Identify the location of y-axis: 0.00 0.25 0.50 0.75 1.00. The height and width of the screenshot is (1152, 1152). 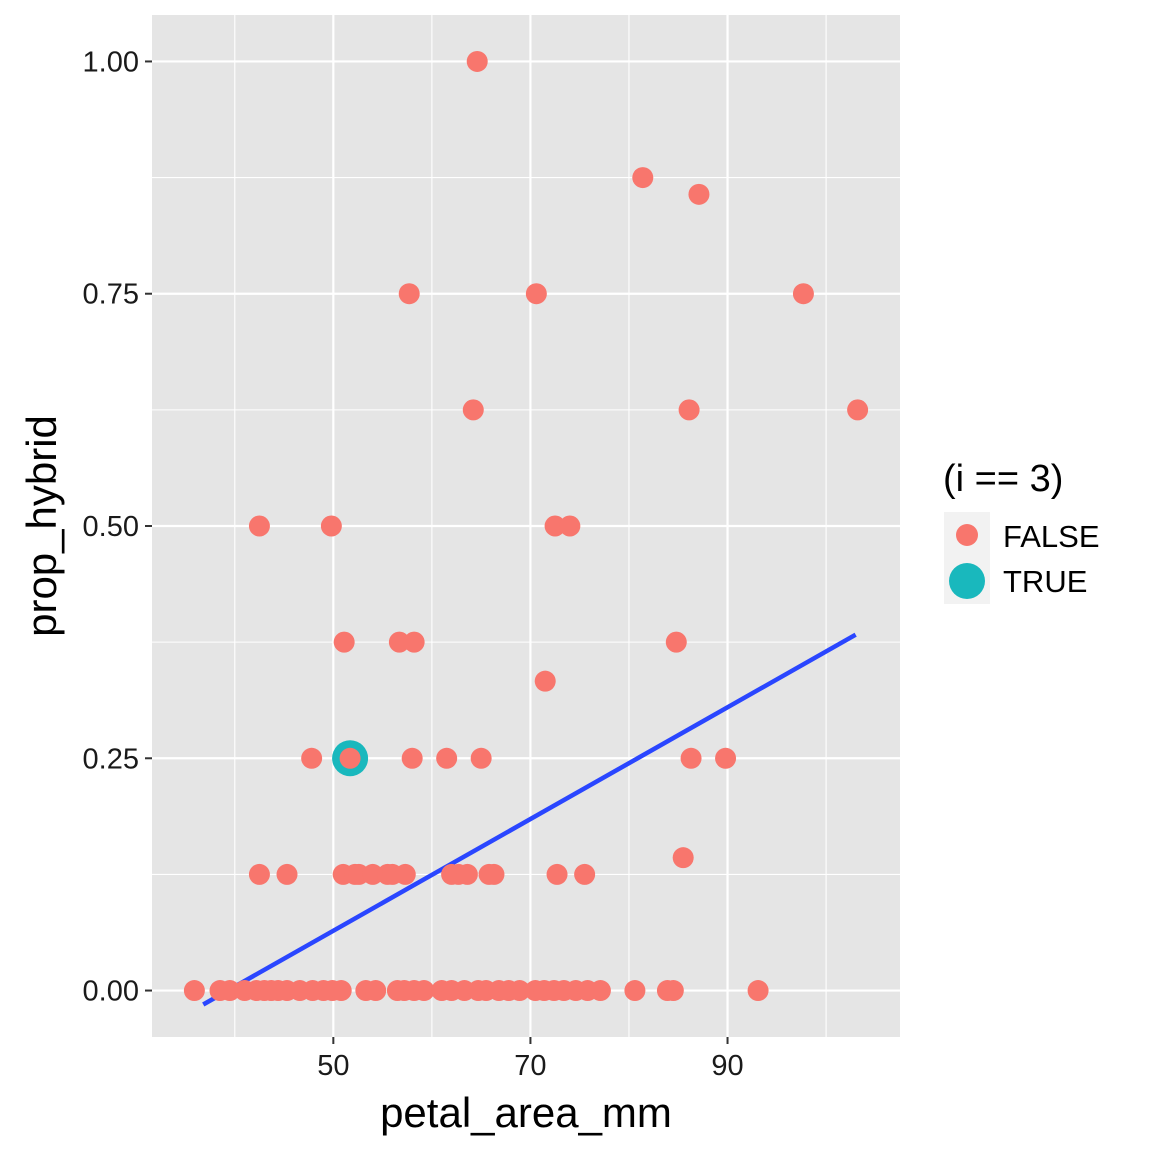
(117, 527).